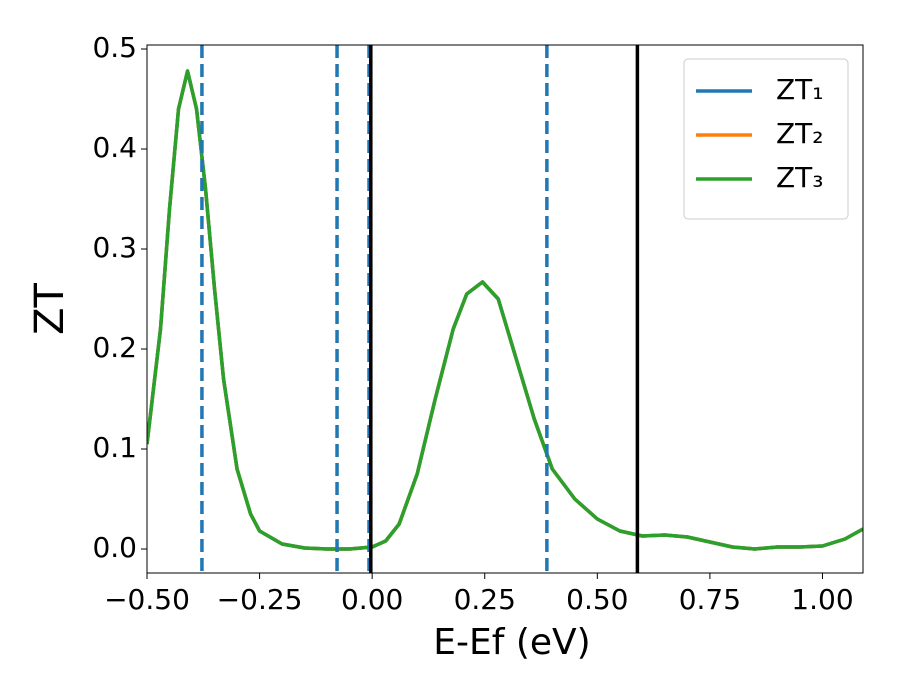  What do you see at coordinates (597, 599) in the screenshot?
I see `x-tick-label: 0.50` at bounding box center [597, 599].